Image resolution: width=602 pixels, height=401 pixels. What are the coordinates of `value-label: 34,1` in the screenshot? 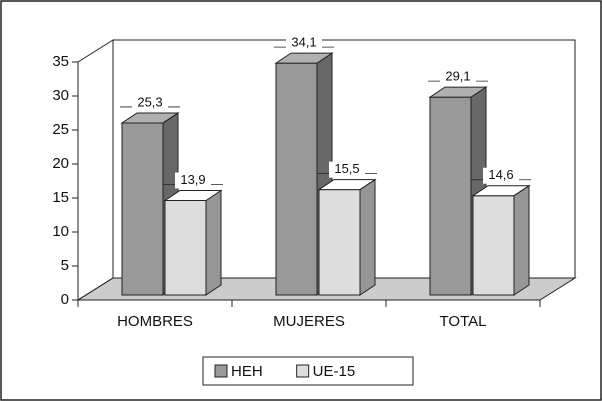 It's located at (303, 42).